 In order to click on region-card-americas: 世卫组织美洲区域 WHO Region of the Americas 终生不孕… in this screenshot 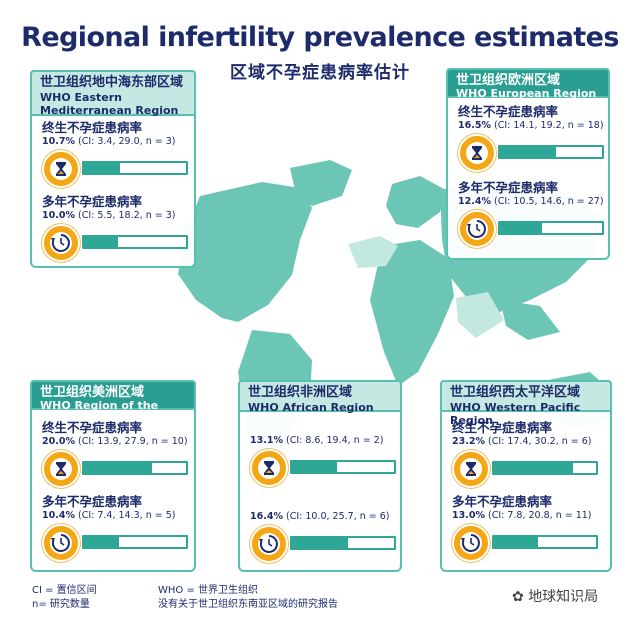, I will do `click(113, 476)`.